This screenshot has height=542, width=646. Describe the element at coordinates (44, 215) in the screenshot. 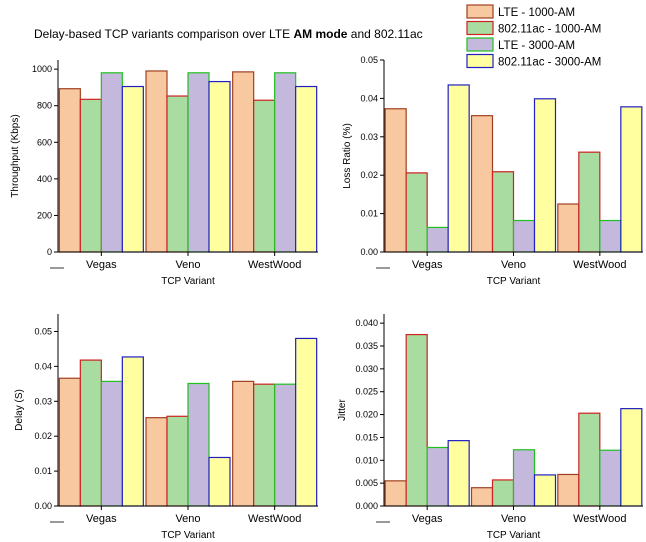

I see `y-tick-label: 200` at that location.